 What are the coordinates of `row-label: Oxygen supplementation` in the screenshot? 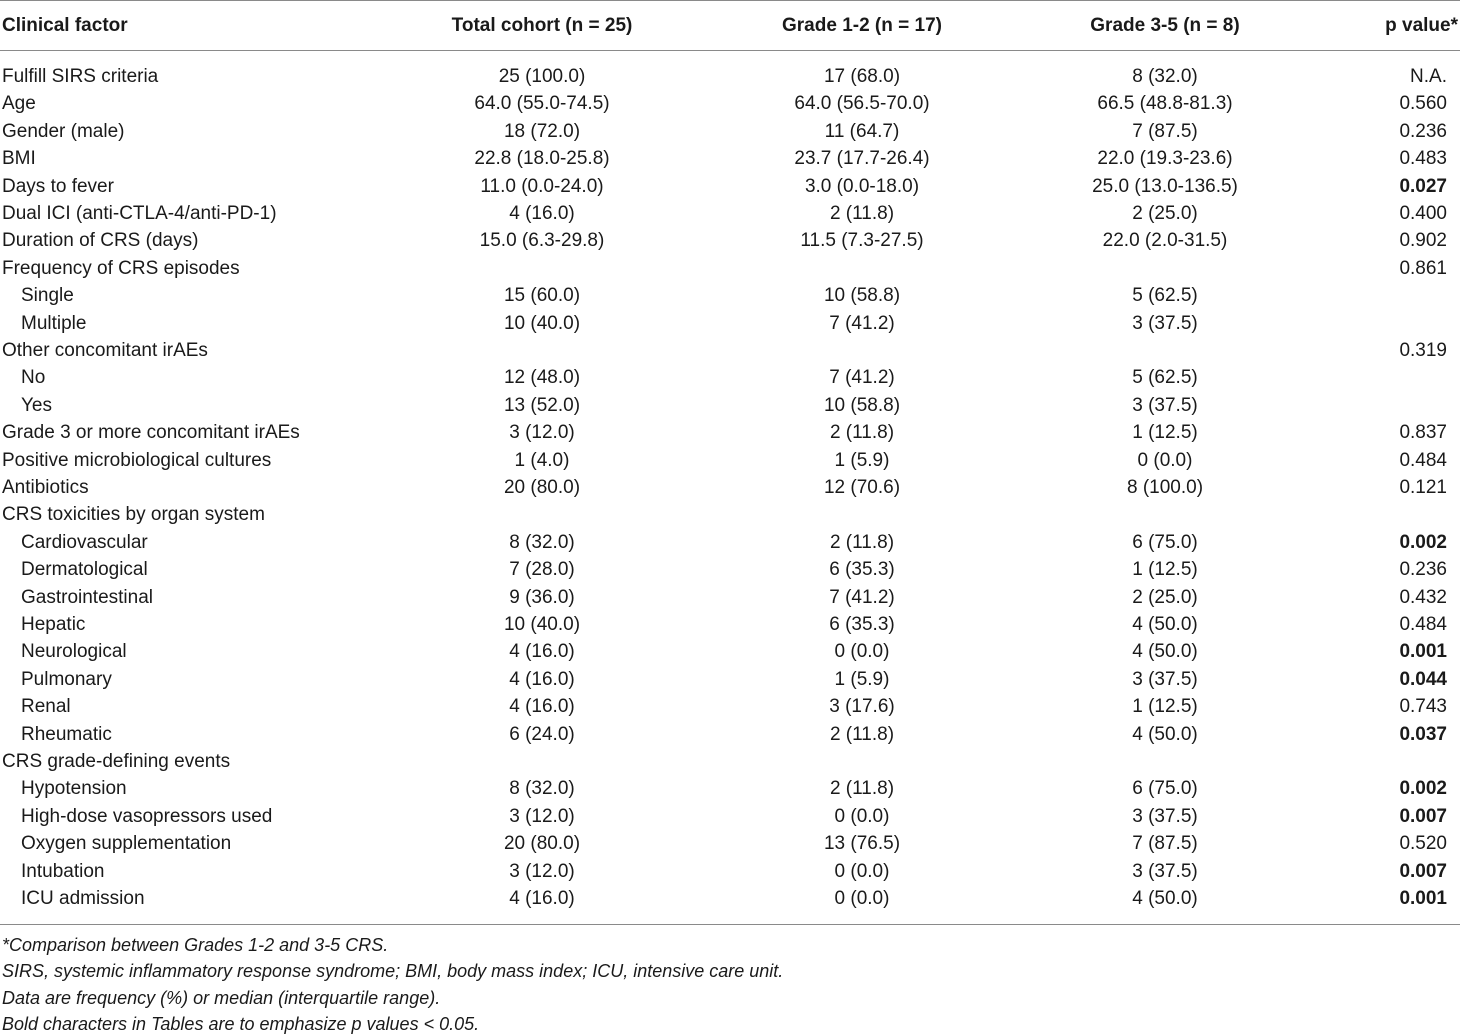 It's located at (126, 844).